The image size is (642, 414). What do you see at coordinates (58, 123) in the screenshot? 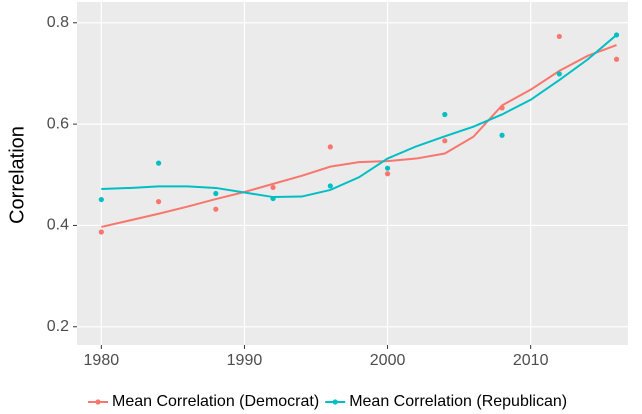
I see `y-tick-label: 0.6` at bounding box center [58, 123].